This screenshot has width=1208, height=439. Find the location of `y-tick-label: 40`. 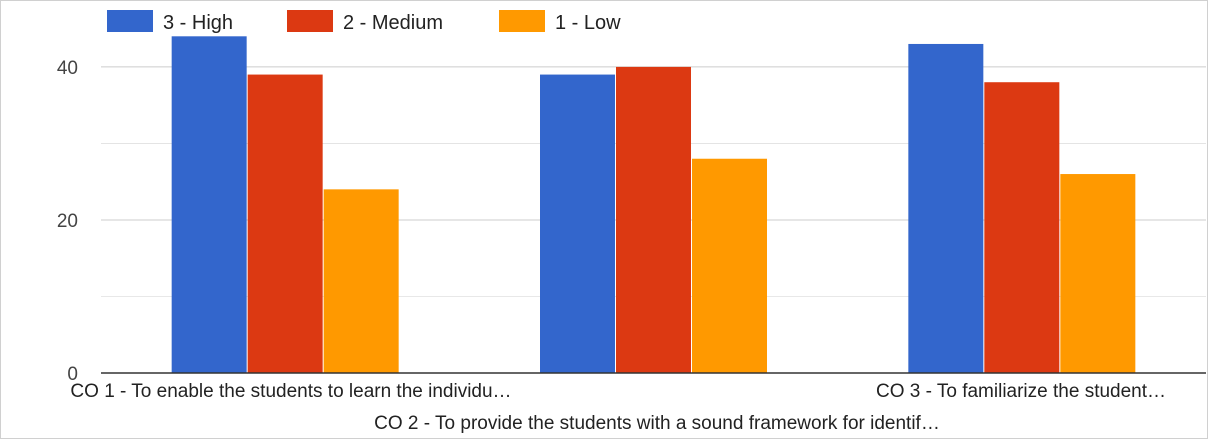

y-tick-label: 40 is located at coordinates (67, 68).